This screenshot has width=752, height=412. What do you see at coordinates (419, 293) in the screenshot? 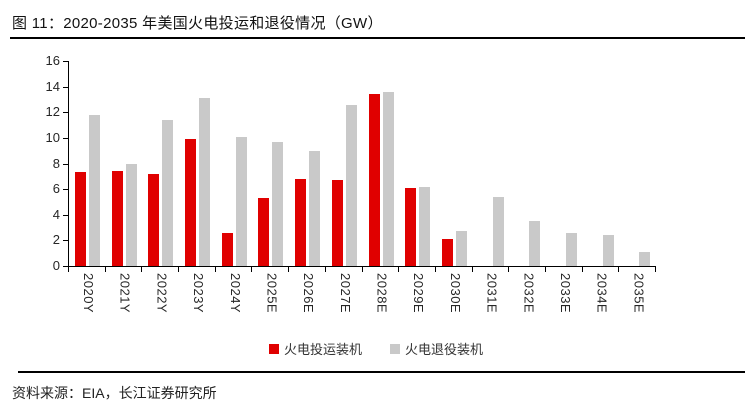
I see `x-axis-category-label: 2029E` at bounding box center [419, 293].